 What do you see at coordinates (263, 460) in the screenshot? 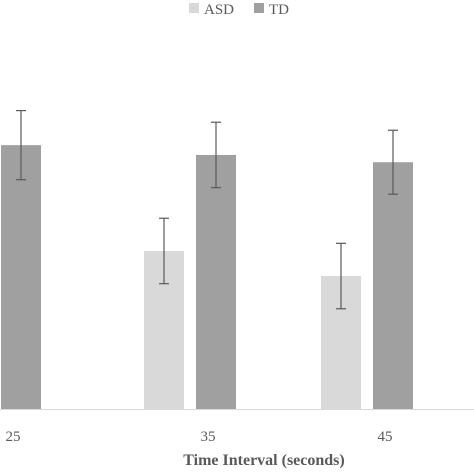
I see `x-axis-title: Time Interval (seconds)` at bounding box center [263, 460].